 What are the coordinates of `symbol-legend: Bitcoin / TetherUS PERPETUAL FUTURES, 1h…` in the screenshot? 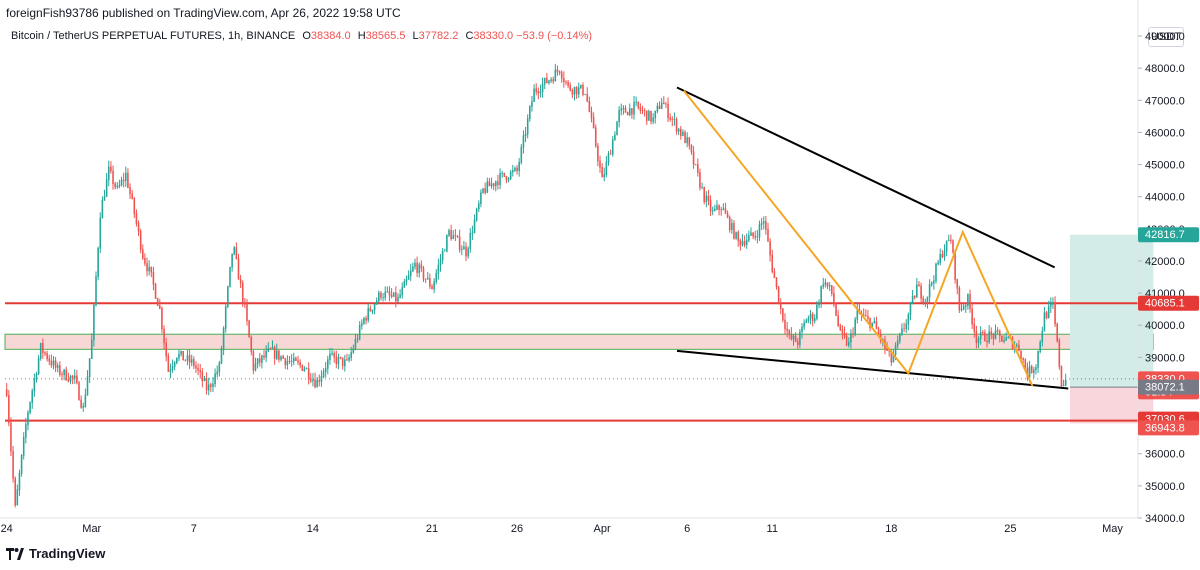 It's located at (301, 36).